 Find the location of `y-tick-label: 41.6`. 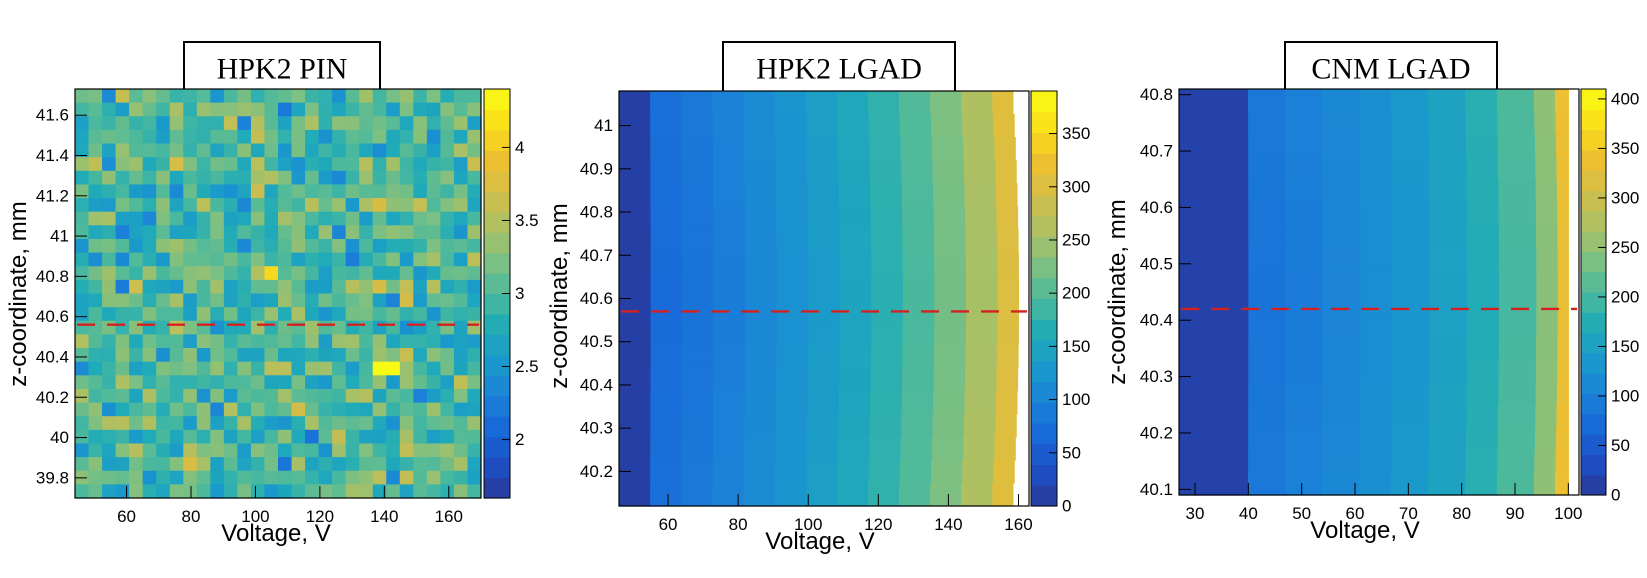

y-tick-label: 41.6 is located at coordinates (52, 115).